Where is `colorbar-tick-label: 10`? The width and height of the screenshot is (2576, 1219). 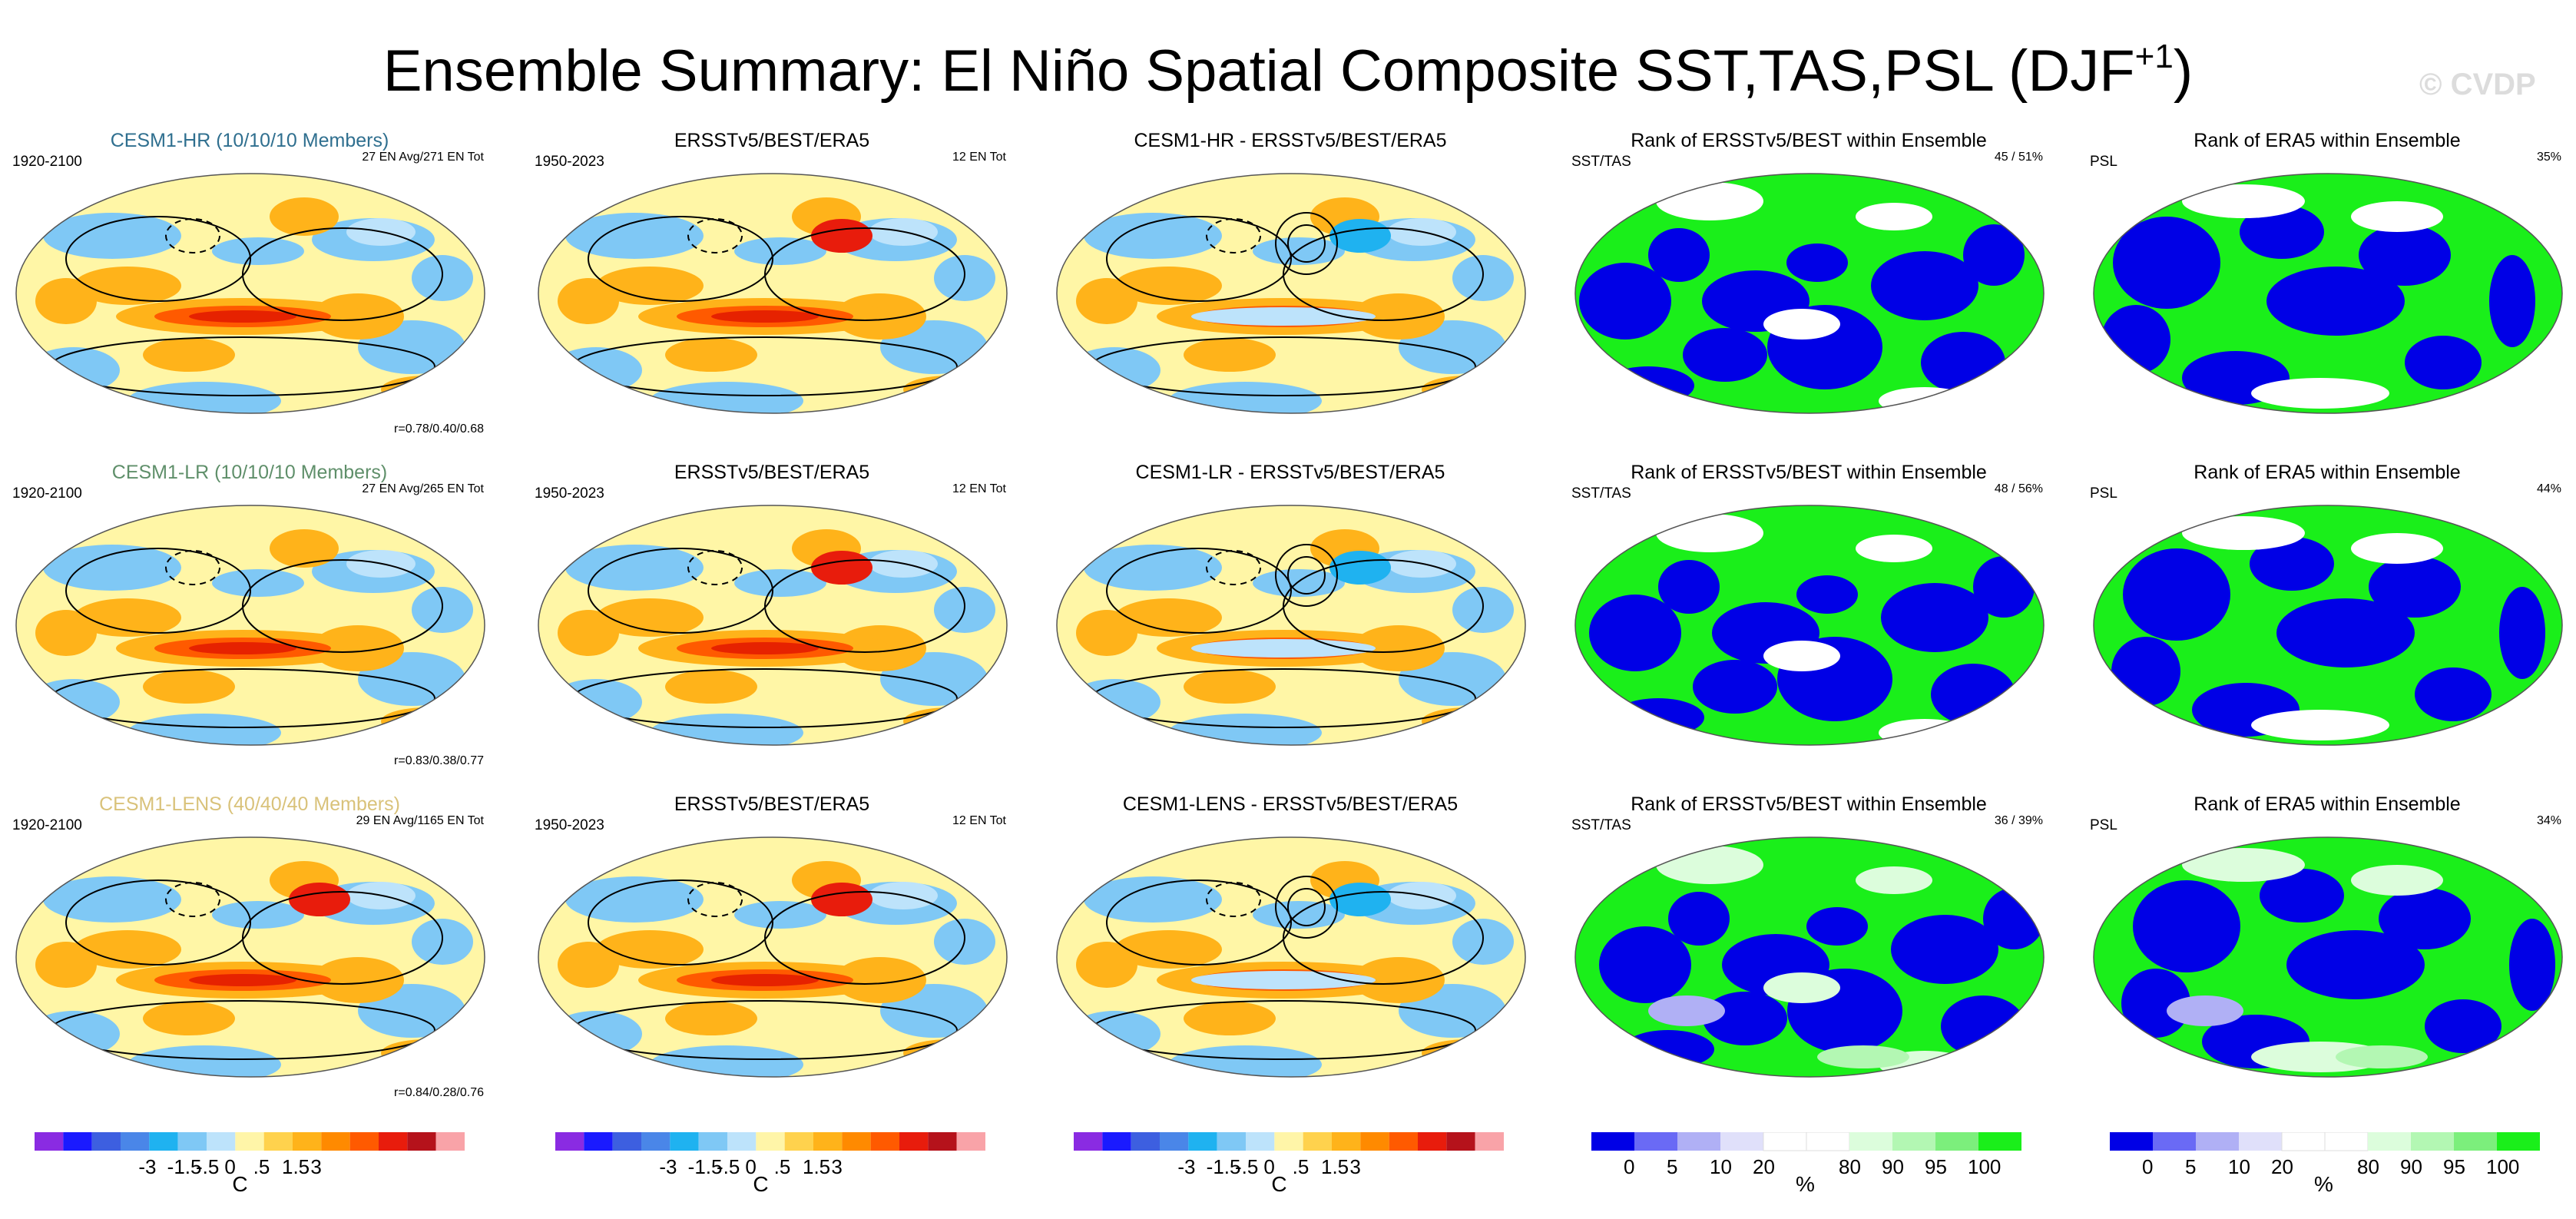 colorbar-tick-label: 10 is located at coordinates (1721, 1166).